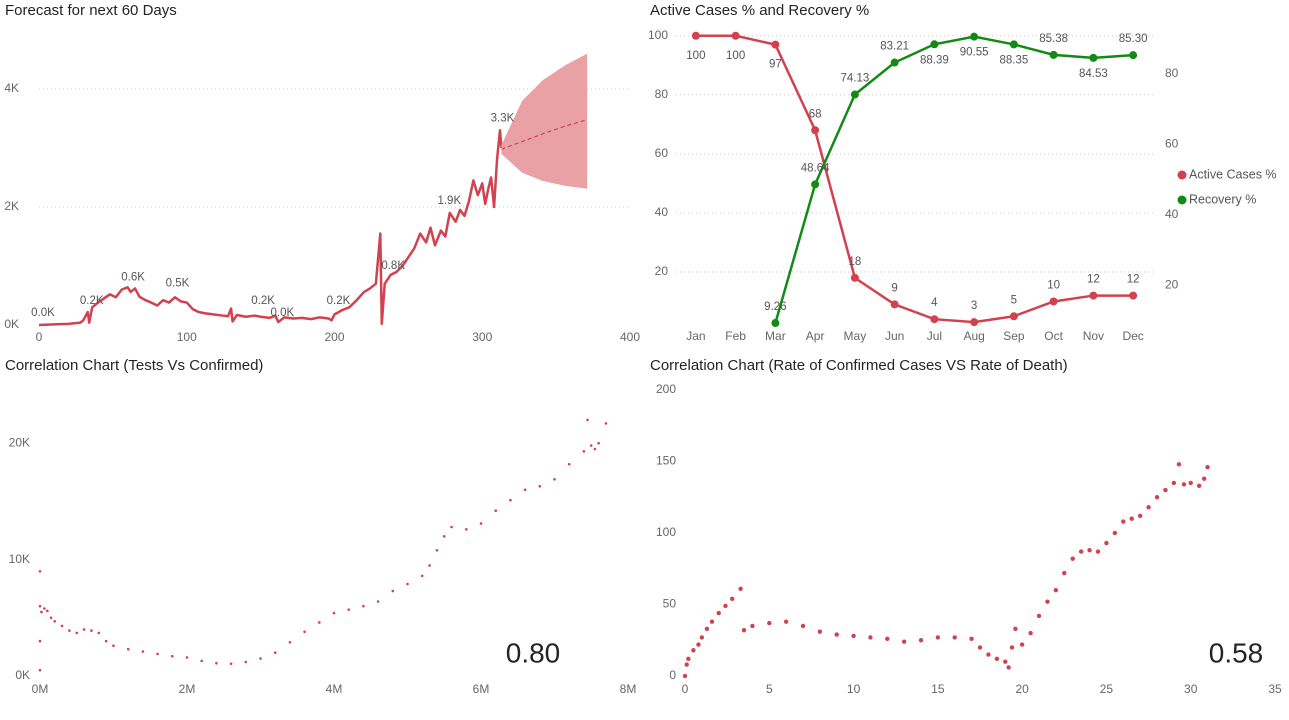 This screenshot has height=720, width=1289. I want to click on data-label: 88.35, so click(1013, 60).